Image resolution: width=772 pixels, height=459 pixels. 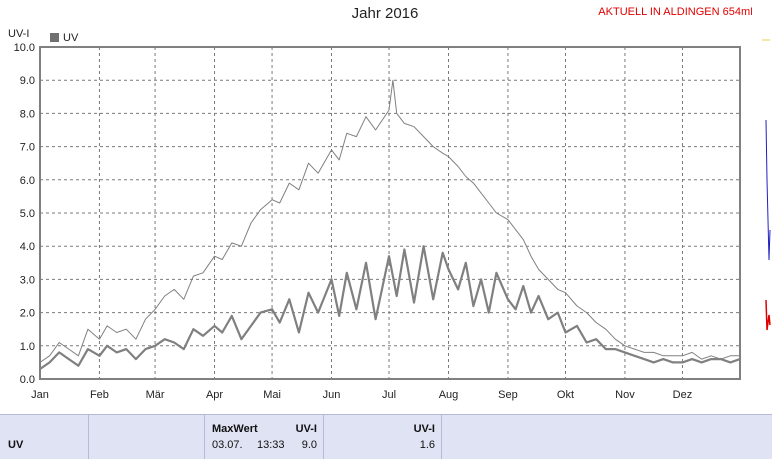 What do you see at coordinates (54, 37) in the screenshot?
I see `legend-swatch` at bounding box center [54, 37].